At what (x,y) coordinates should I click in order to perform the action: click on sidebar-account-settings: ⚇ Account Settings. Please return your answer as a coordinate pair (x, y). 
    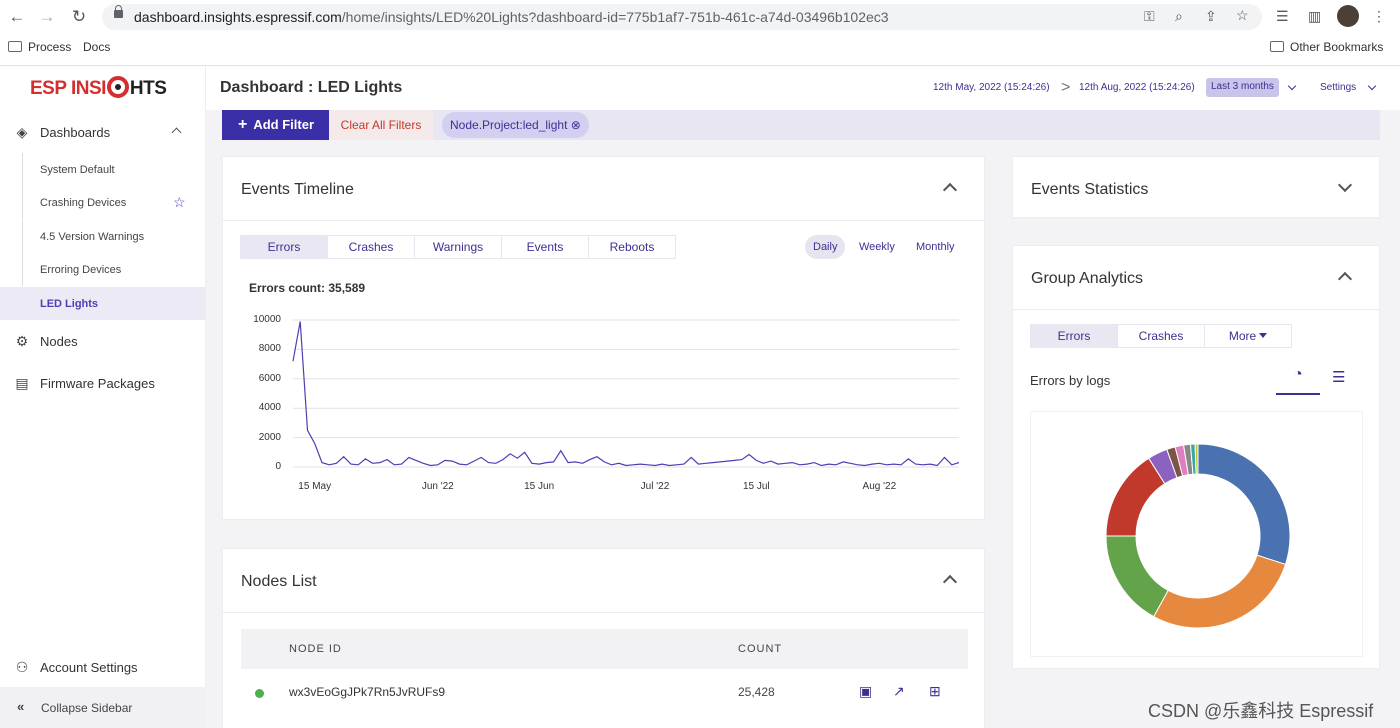
    Looking at the image, I should click on (76, 667).